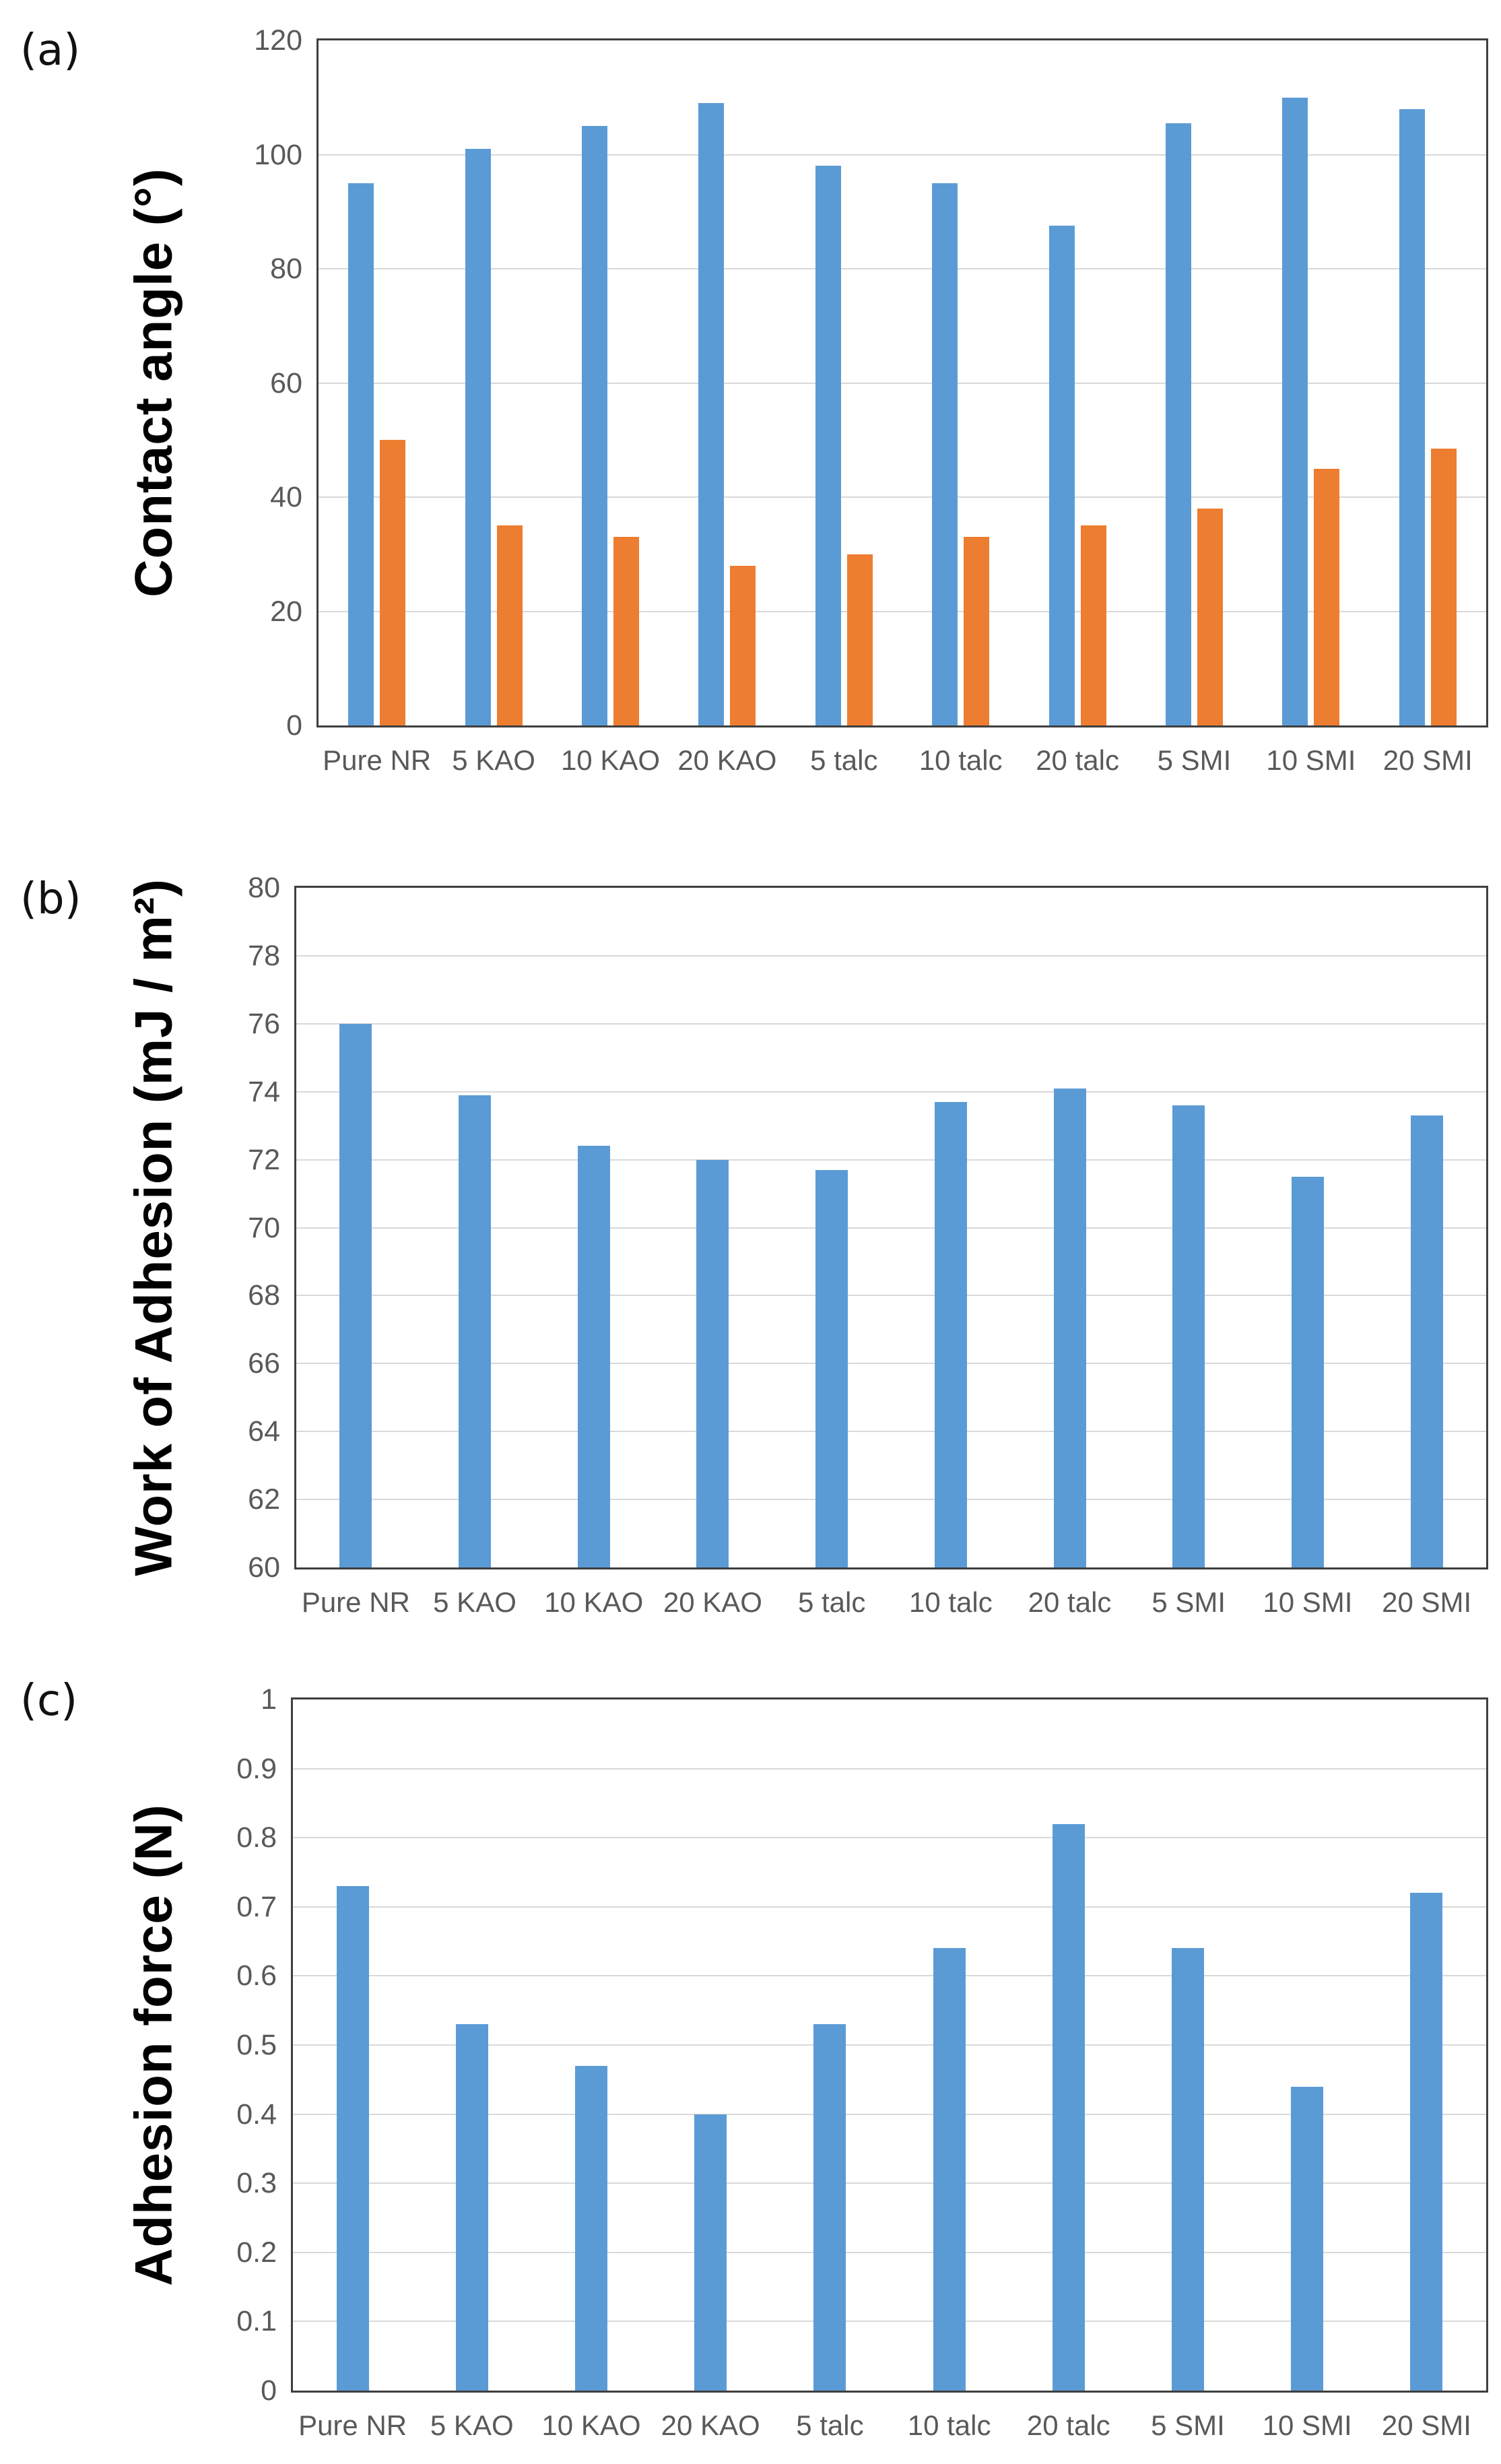 Image resolution: width=1501 pixels, height=2464 pixels. I want to click on y-tick-label: 0.4, so click(256, 2114).